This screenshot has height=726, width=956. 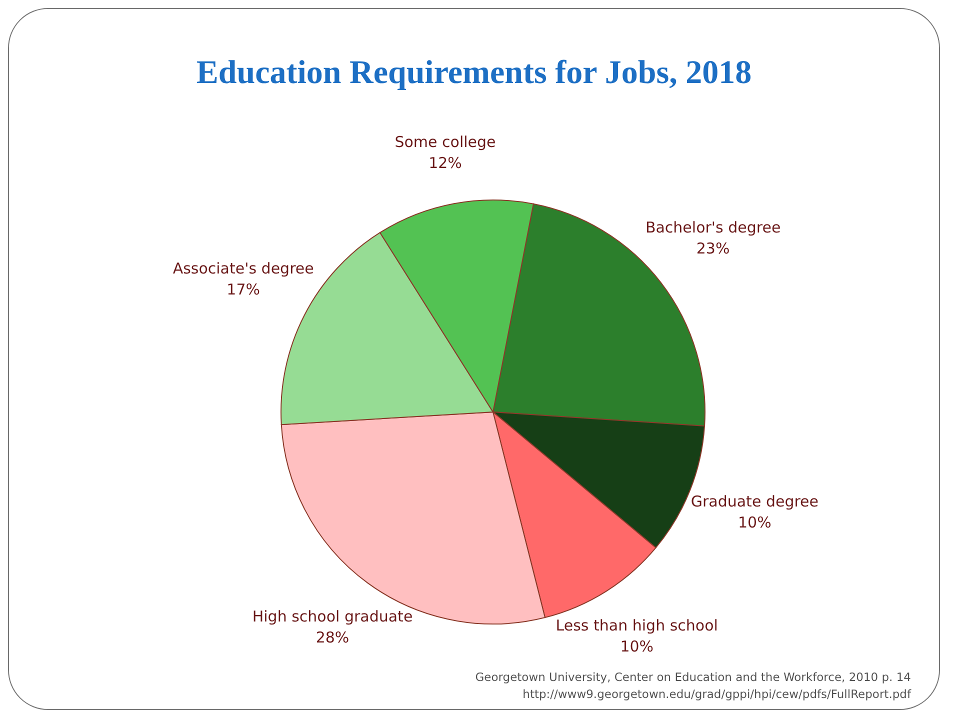 I want to click on slice-label: Some college, so click(x=445, y=141).